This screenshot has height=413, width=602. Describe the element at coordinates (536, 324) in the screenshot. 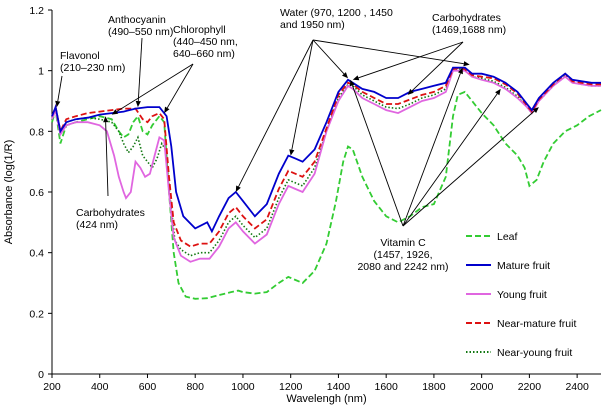

I see `legend-label: Near-mature fruit` at that location.